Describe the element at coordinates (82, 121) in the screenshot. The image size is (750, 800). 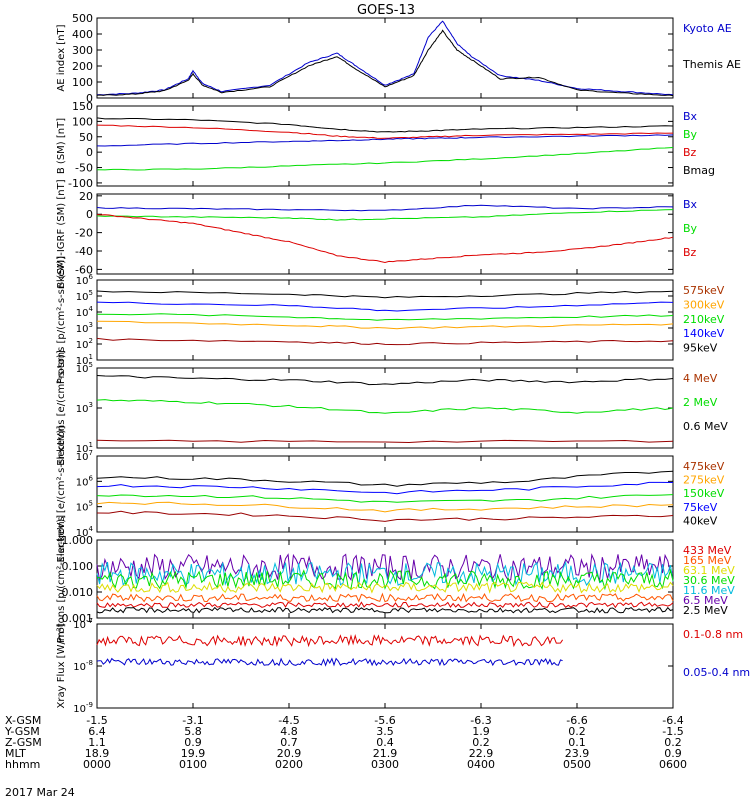
I see `y-tick-label: 100` at that location.